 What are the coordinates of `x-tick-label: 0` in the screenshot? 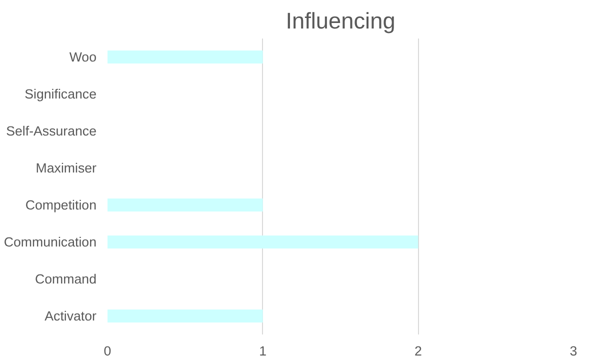 It's located at (108, 351).